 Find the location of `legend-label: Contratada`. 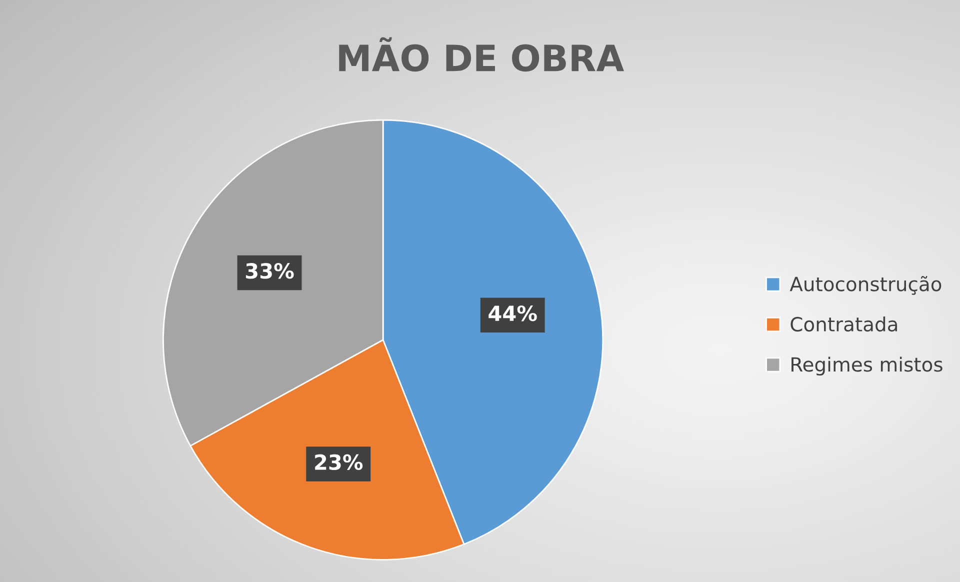

legend-label: Contratada is located at coordinates (843, 324).